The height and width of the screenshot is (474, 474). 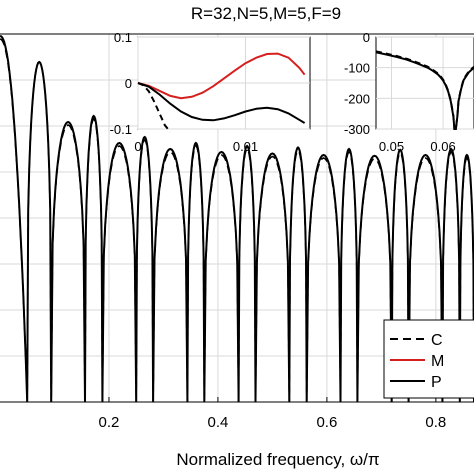 I want to click on legend-label-p: P, so click(x=436, y=382).